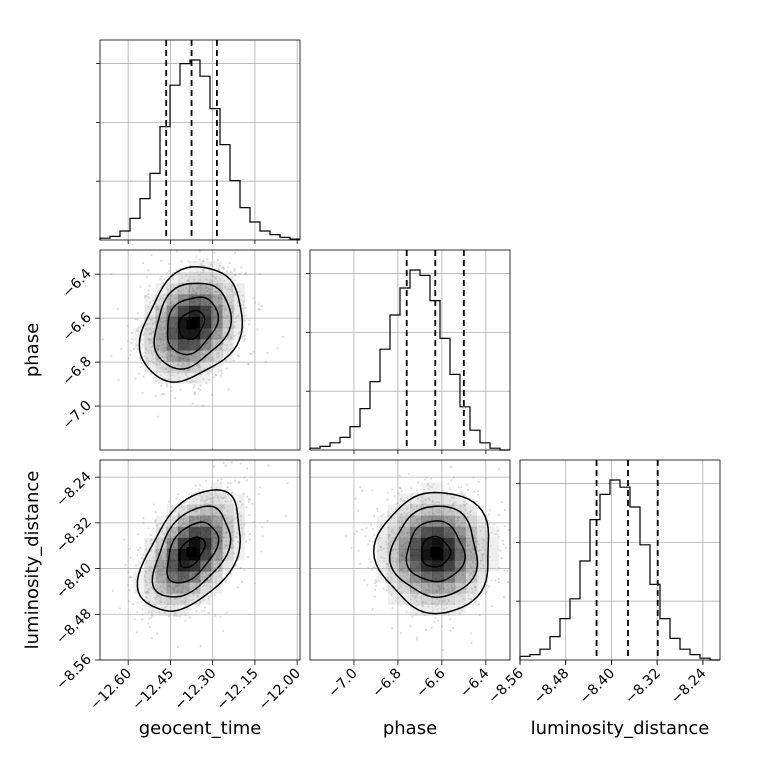  I want to click on scatter-content, so click(200, 560).